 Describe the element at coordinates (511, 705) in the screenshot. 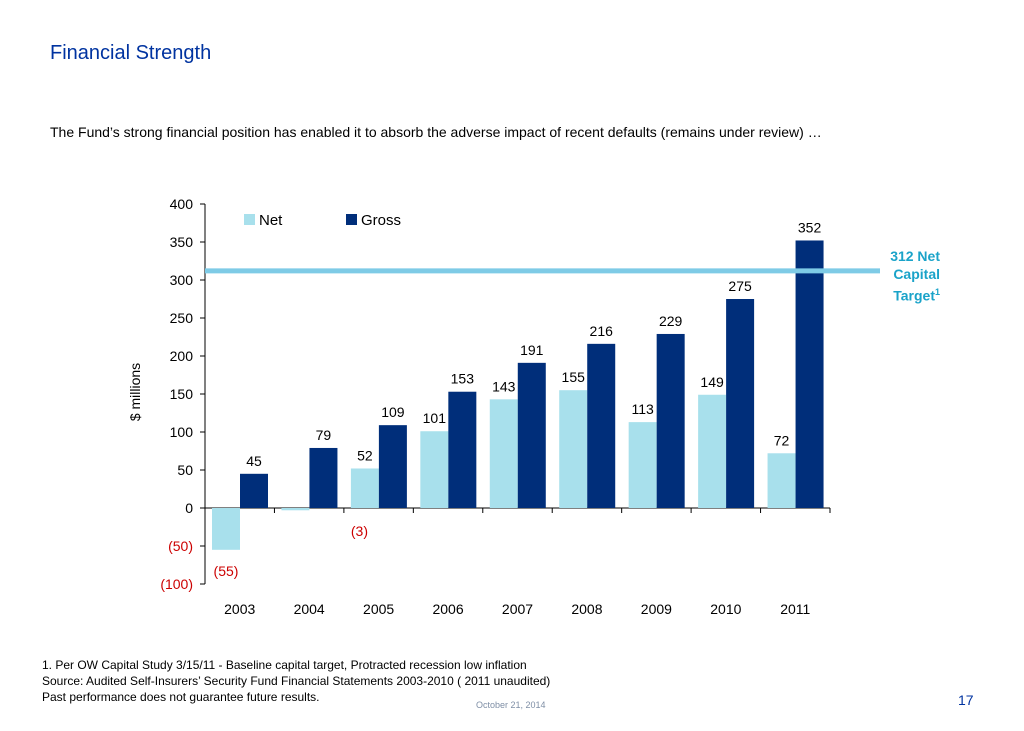

I see `slide-date: October 21, 2014` at that location.